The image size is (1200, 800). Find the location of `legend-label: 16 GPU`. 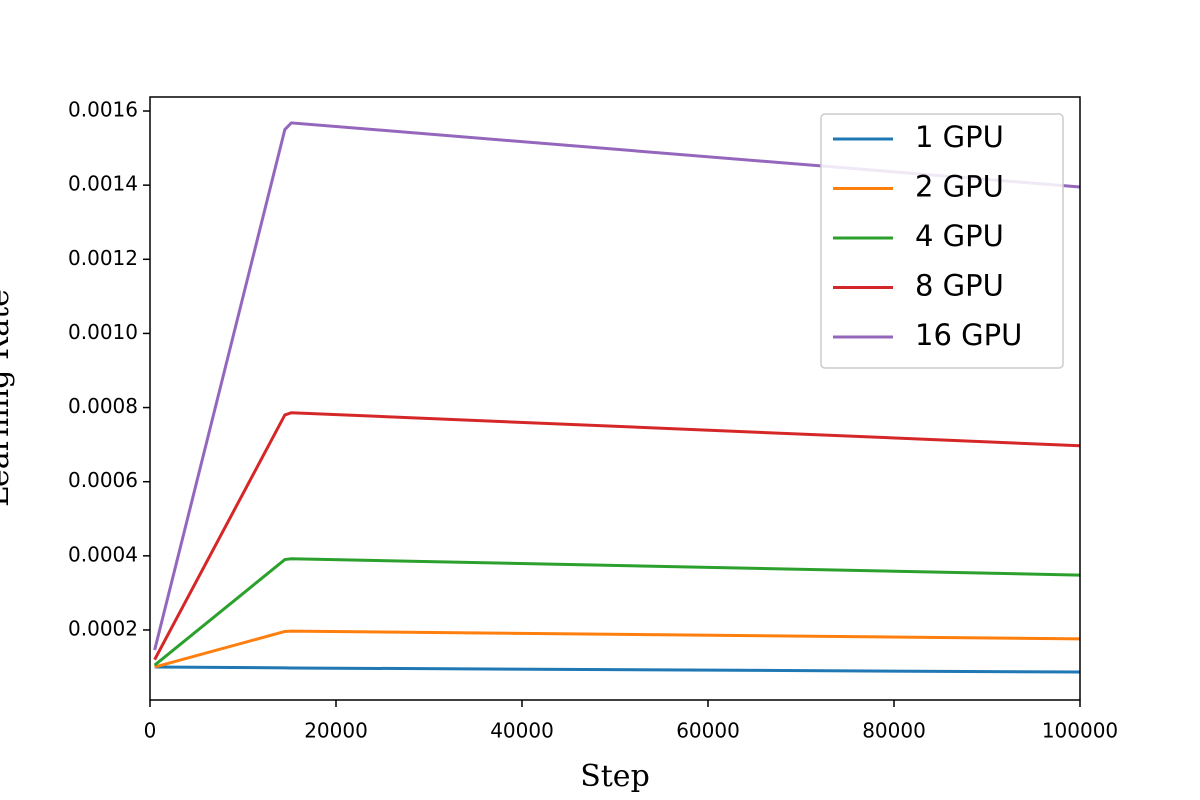

legend-label: 16 GPU is located at coordinates (968, 335).